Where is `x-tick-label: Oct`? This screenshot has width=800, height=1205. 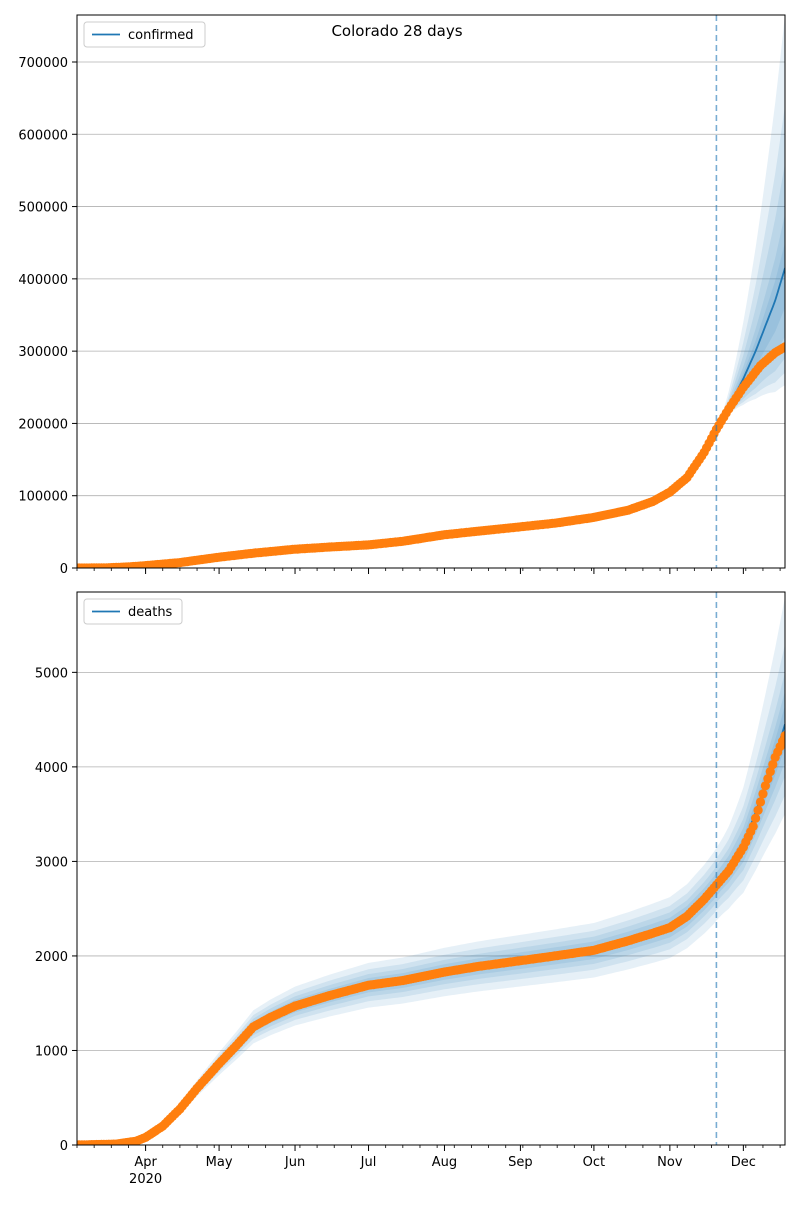
x-tick-label: Oct is located at coordinates (594, 1162).